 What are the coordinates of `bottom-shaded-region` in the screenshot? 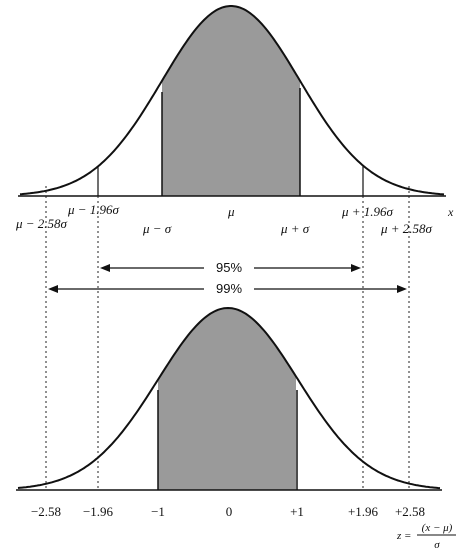 It's located at (227, 399).